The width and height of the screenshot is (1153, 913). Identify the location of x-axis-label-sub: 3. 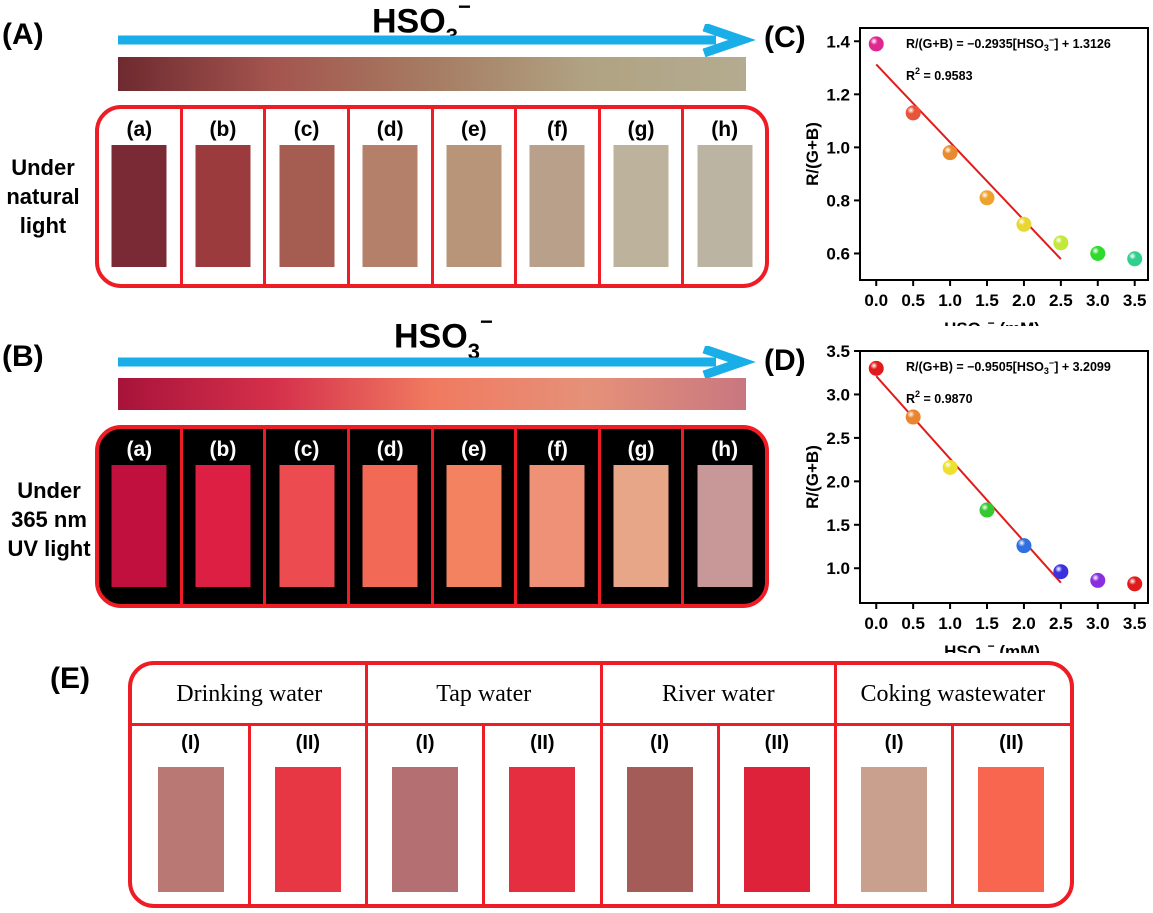
(984, 652).